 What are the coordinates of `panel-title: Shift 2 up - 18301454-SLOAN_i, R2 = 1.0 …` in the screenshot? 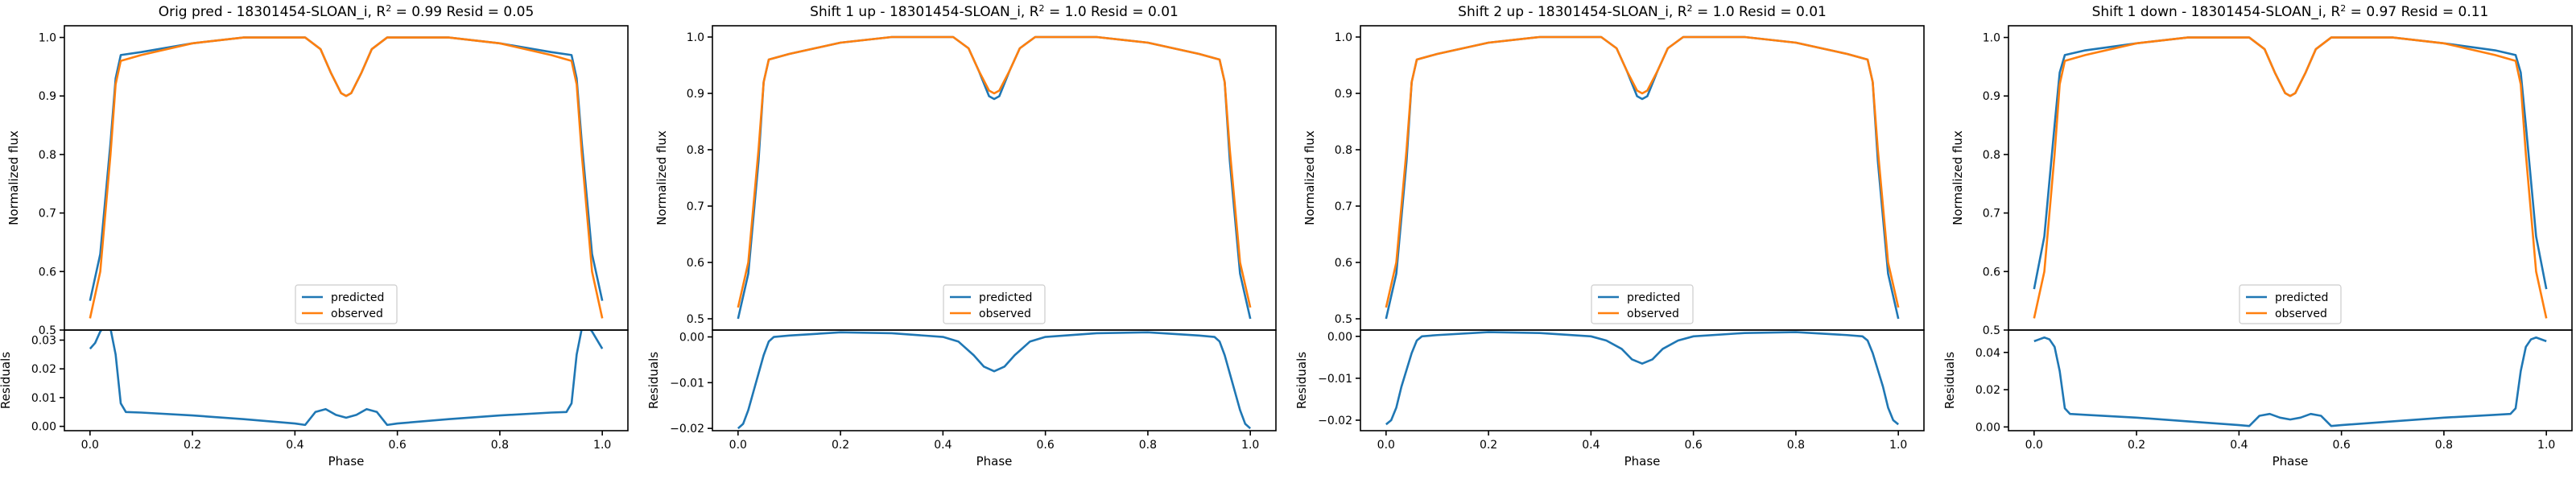 It's located at (1642, 12).